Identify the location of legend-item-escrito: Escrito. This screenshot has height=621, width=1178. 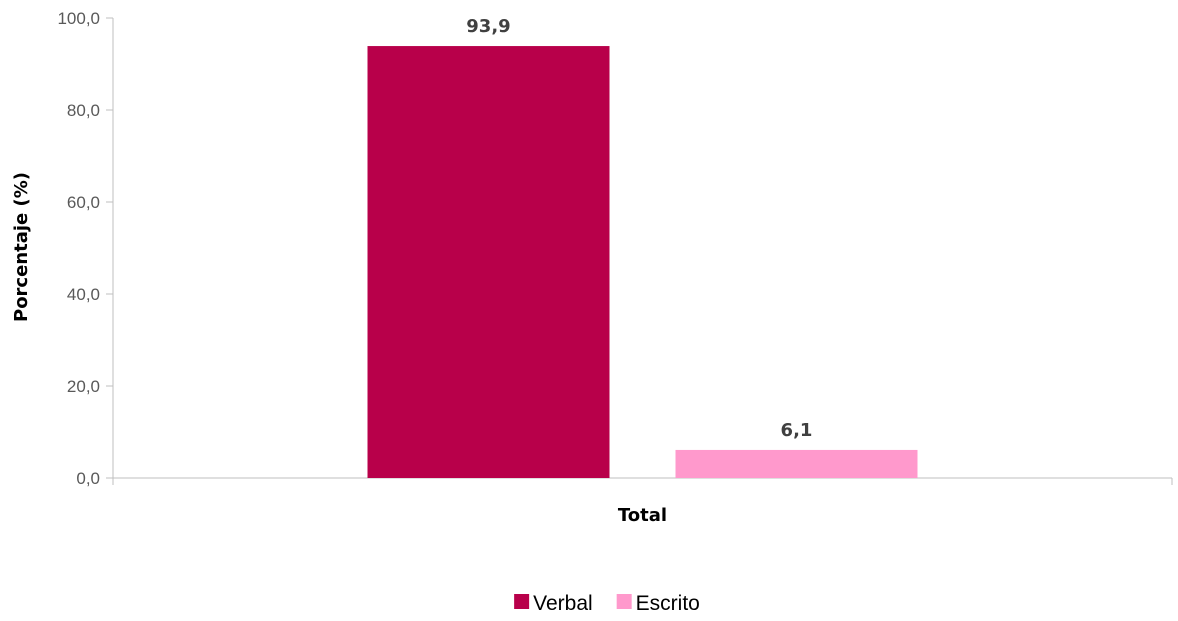
(658, 603).